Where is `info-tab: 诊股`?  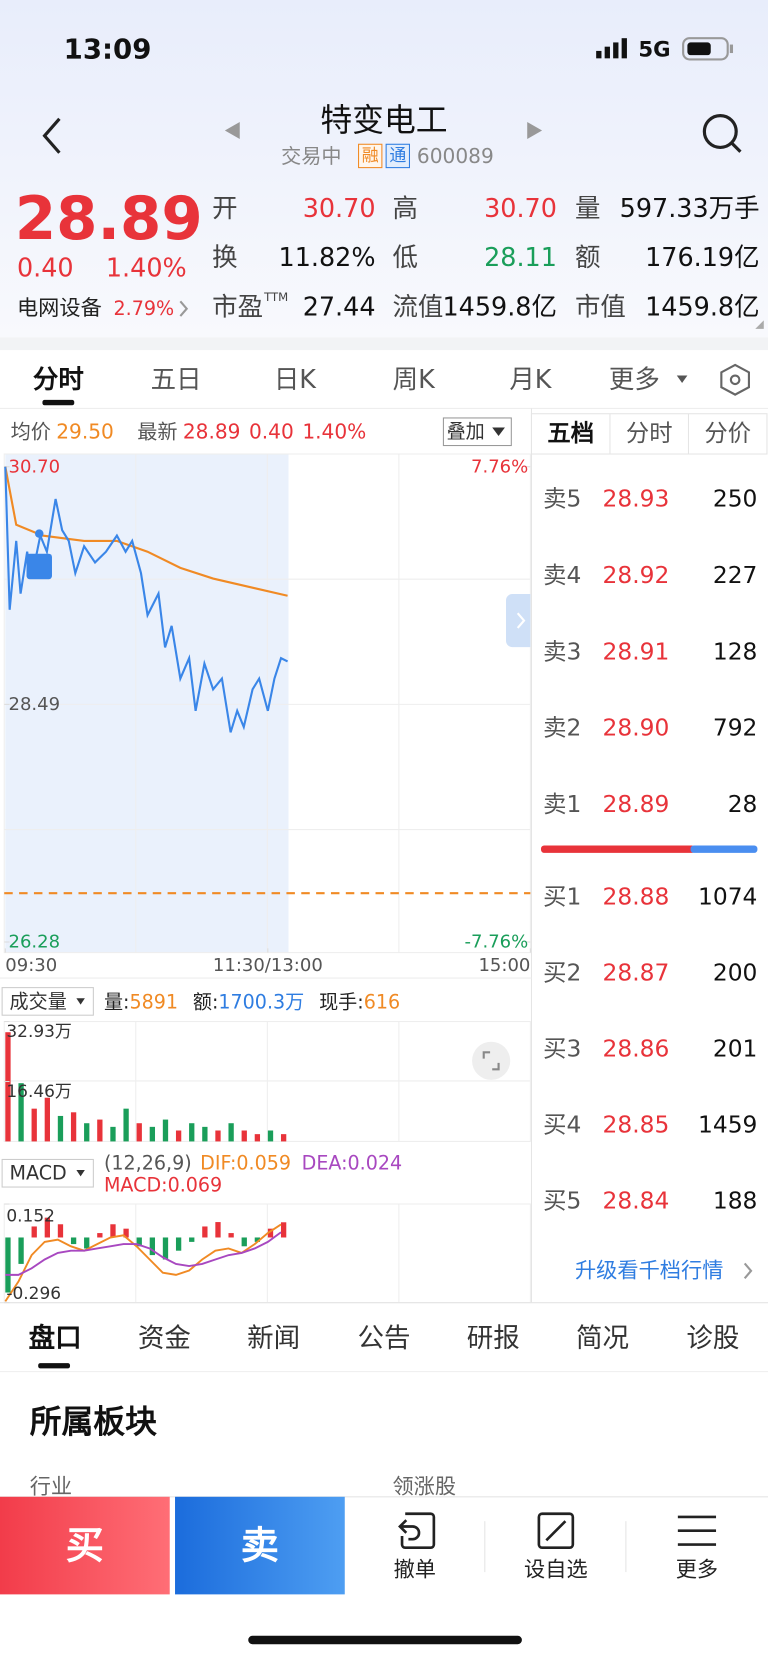
info-tab: 诊股 is located at coordinates (712, 1338).